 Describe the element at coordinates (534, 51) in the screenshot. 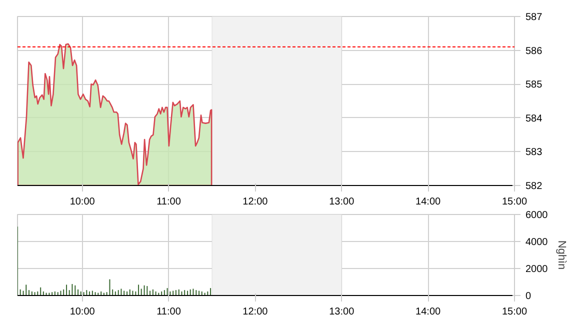

I see `y-tick-label: 586` at that location.